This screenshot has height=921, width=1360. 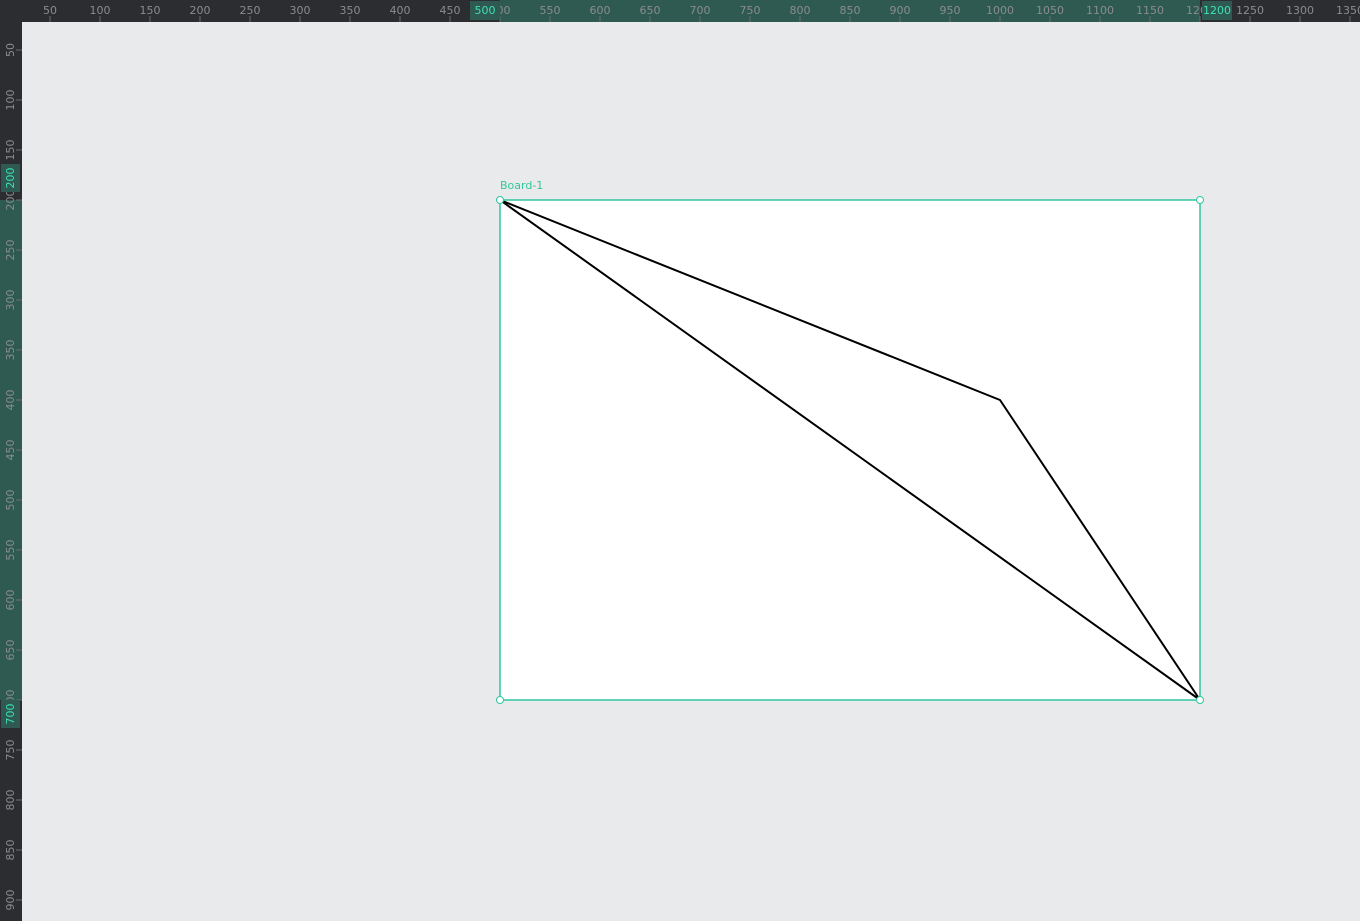 What do you see at coordinates (950, 10) in the screenshot?
I see `ruler-tick-label: 950` at bounding box center [950, 10].